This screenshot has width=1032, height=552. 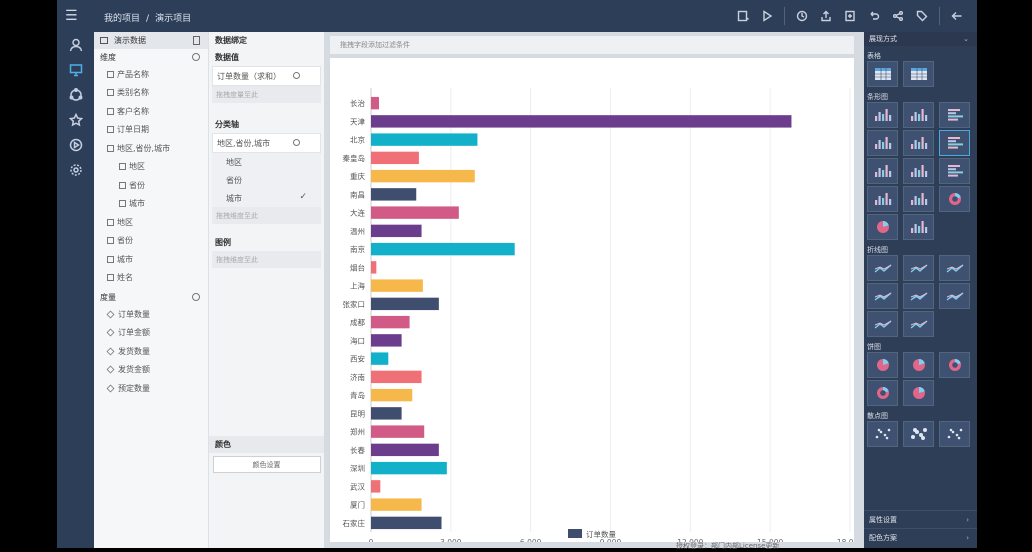 I want to click on bar-grouped-icon, so click(x=882, y=115).